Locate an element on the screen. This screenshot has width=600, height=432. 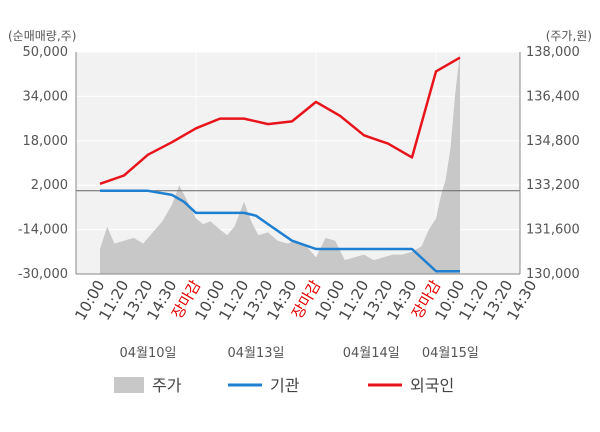
y-left-tick-label: 34,000 is located at coordinates (46, 96).